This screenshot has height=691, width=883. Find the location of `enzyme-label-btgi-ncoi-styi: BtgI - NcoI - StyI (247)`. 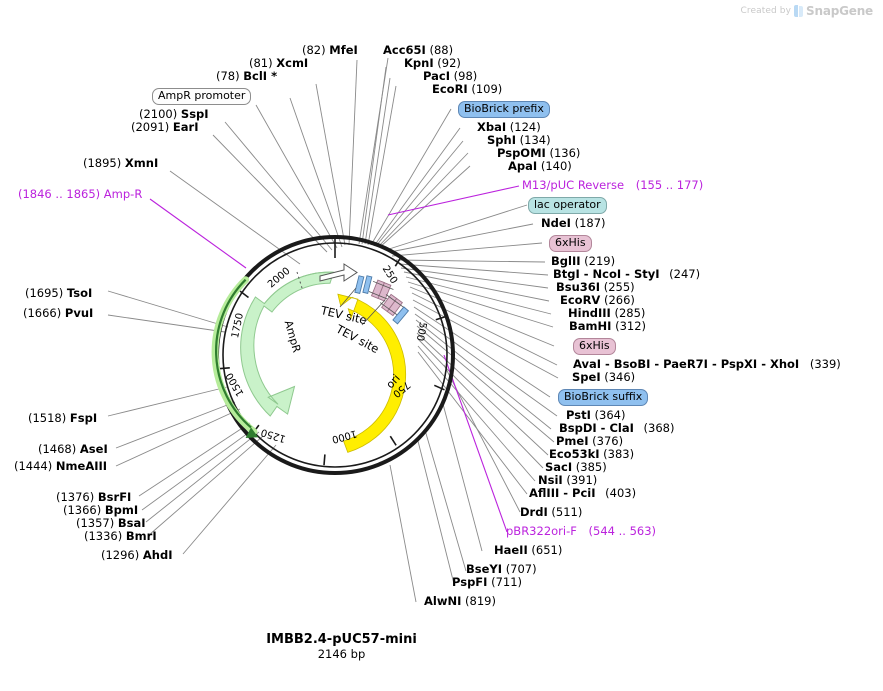

enzyme-label-btgi-ncoi-styi: BtgI - NcoI - StyI (247) is located at coordinates (627, 274).